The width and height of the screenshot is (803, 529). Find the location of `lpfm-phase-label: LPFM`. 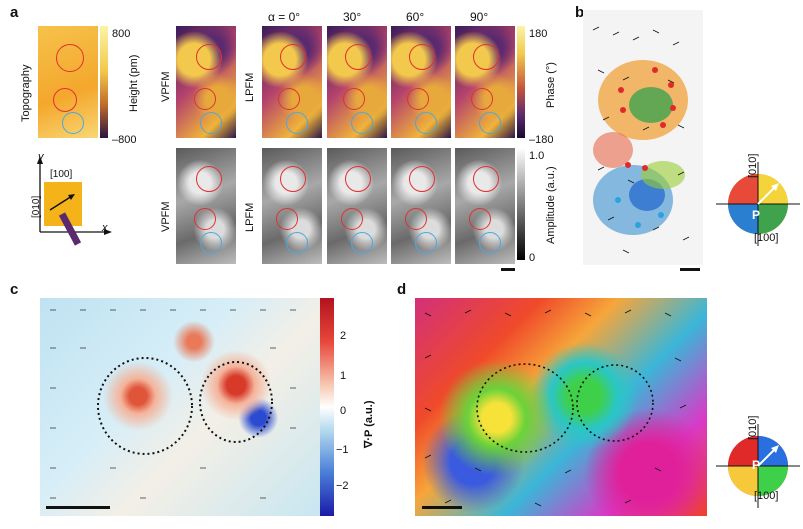

lpfm-phase-label: LPFM is located at coordinates (250, 87).